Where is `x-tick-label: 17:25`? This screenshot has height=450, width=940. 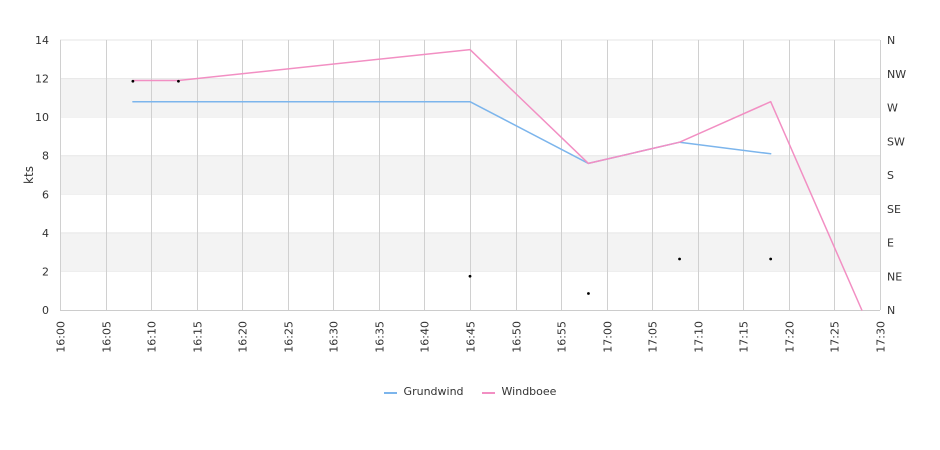 x-tick-label: 17:25 is located at coordinates (835, 337).